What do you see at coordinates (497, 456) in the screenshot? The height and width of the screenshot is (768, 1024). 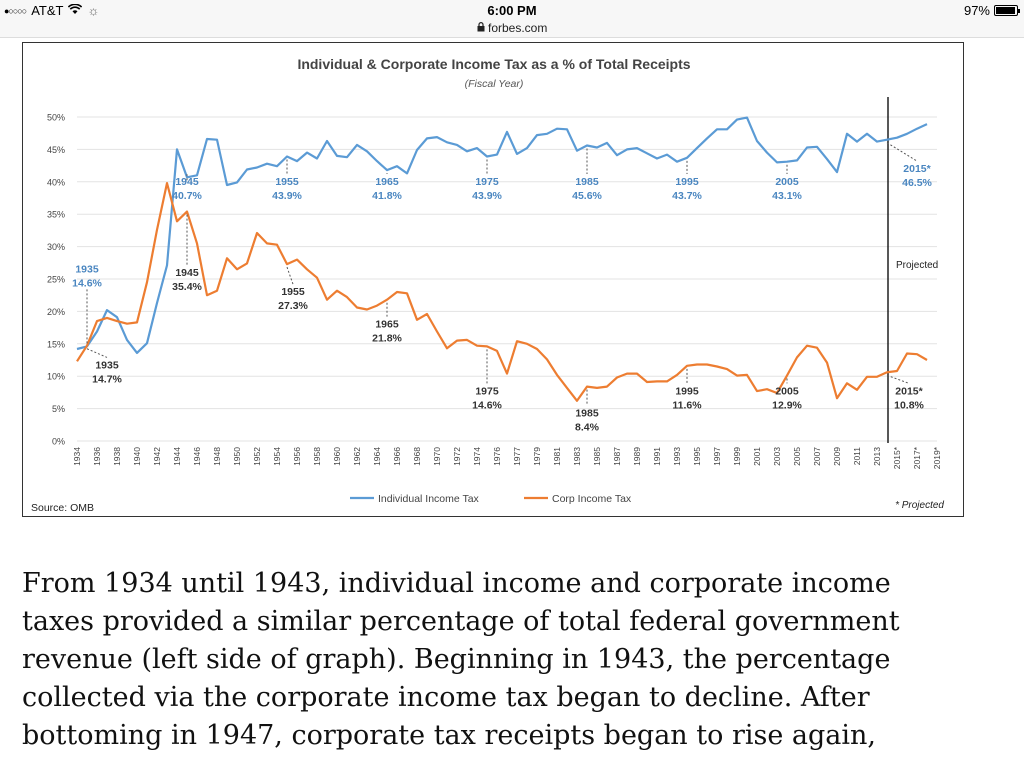 I see `x-tick-label: 1976` at bounding box center [497, 456].